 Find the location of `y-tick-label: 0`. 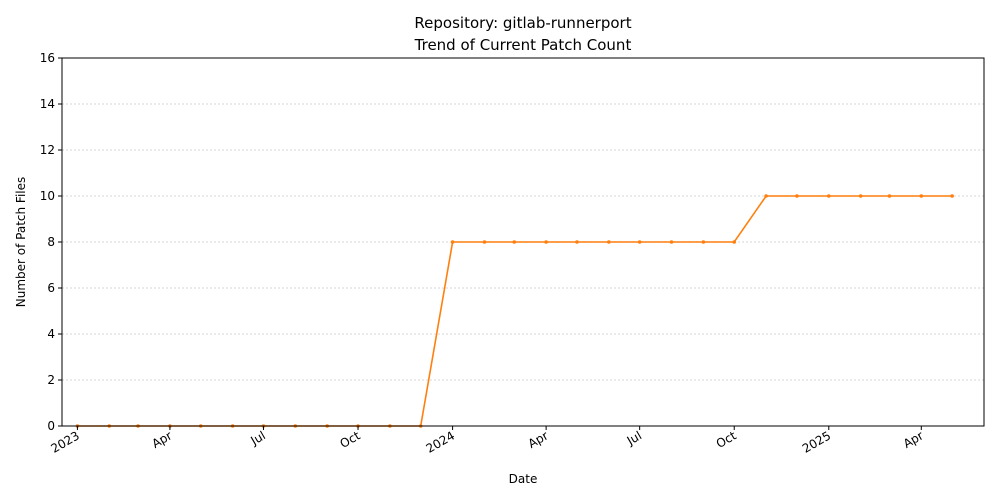

y-tick-label: 0 is located at coordinates (51, 426).